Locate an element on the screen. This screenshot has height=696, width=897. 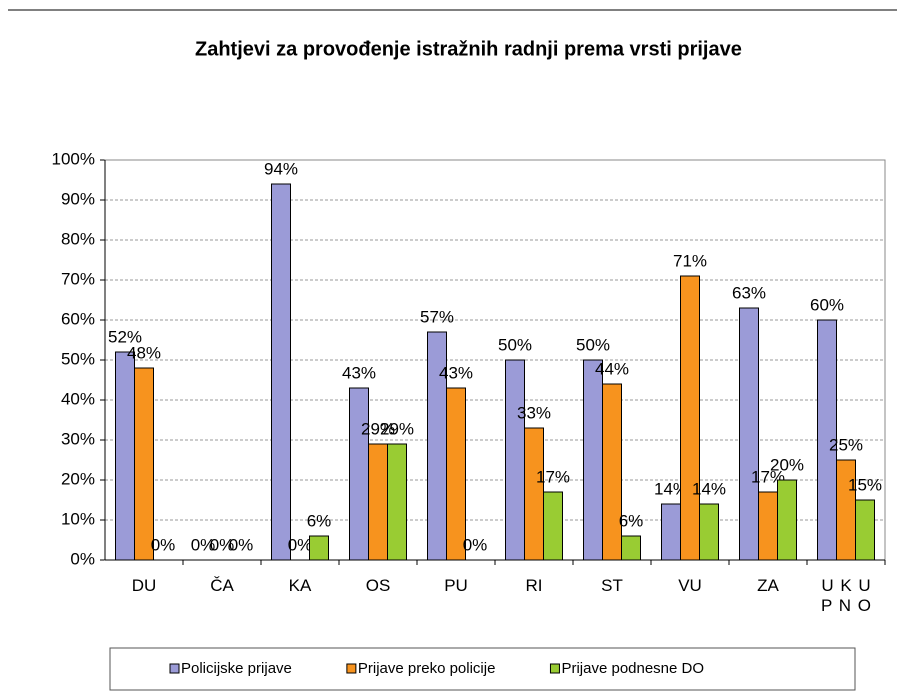
x-tick-label: ZA is located at coordinates (768, 585).